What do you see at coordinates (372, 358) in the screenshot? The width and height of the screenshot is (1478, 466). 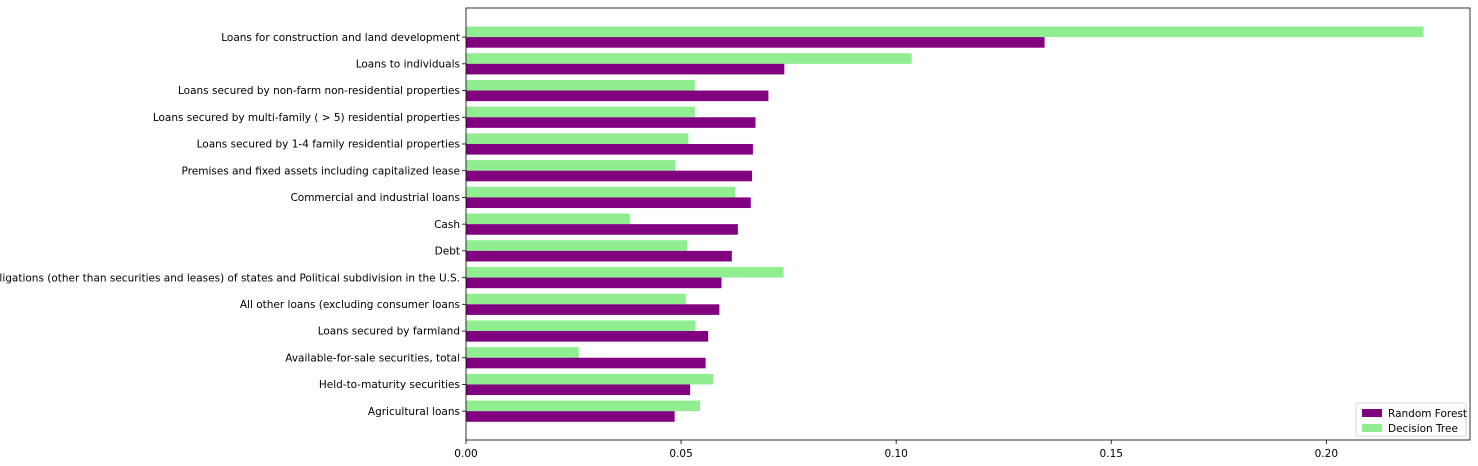 I see `category-label: Available-for-sale securities, total` at bounding box center [372, 358].